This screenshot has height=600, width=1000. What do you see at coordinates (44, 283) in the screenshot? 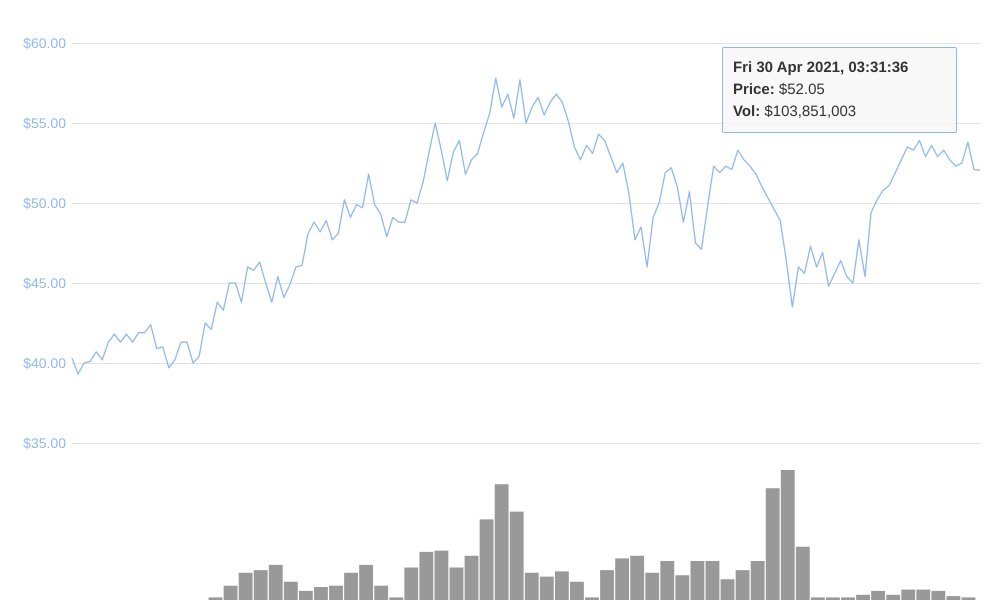
I see `y-tick-label: $45.00` at bounding box center [44, 283].